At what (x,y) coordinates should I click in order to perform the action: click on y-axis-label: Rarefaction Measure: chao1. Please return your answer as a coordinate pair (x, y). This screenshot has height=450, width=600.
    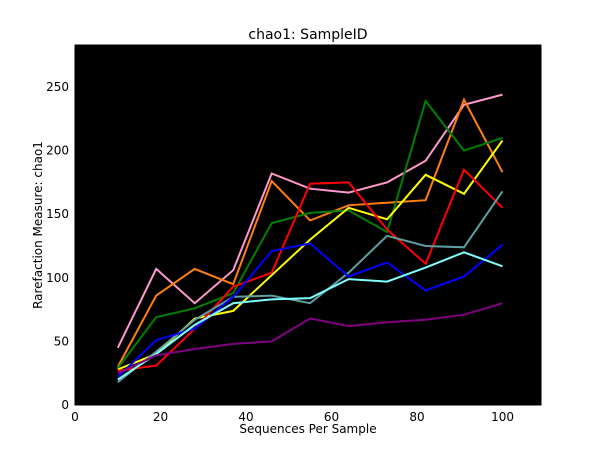
    Looking at the image, I should click on (38, 225).